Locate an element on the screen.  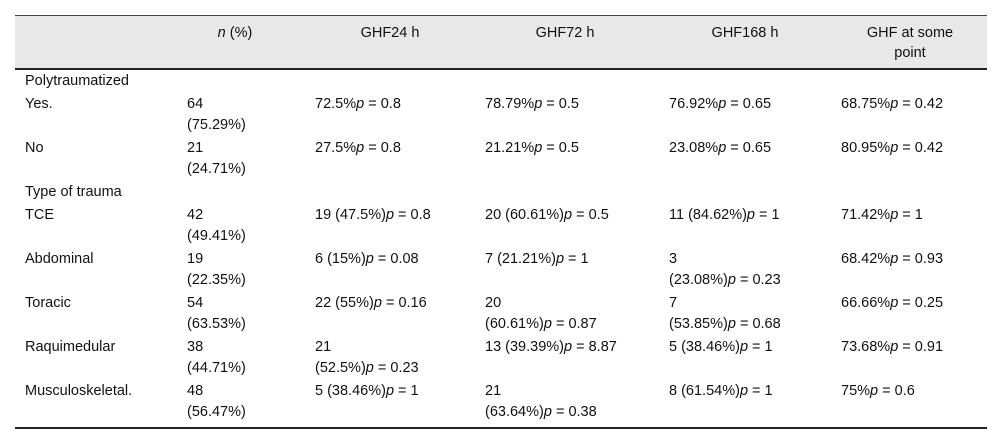
ghf-any-cell: 80.95%p = 0.42 is located at coordinates (892, 148).